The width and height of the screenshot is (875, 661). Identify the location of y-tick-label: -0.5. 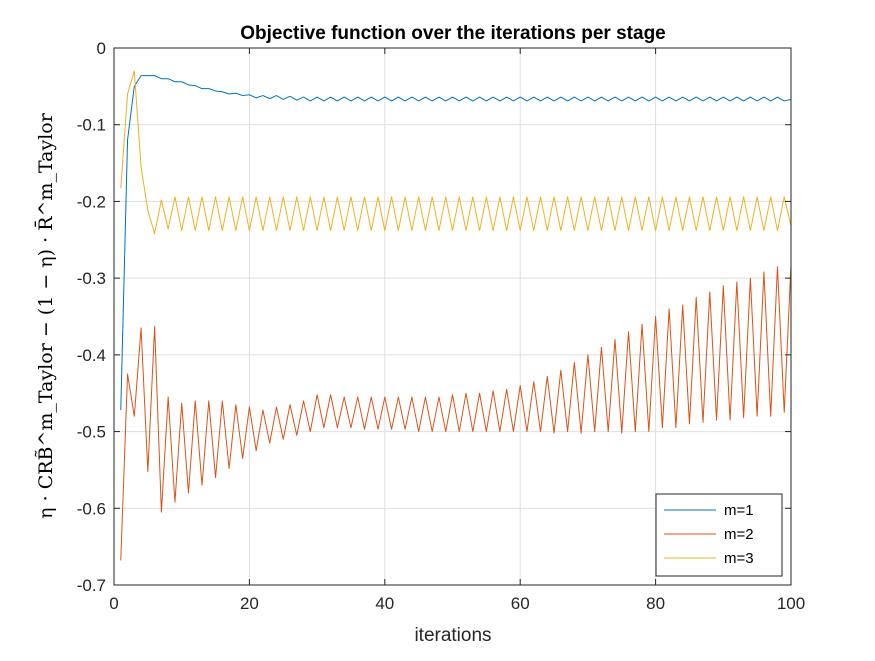
(91, 432).